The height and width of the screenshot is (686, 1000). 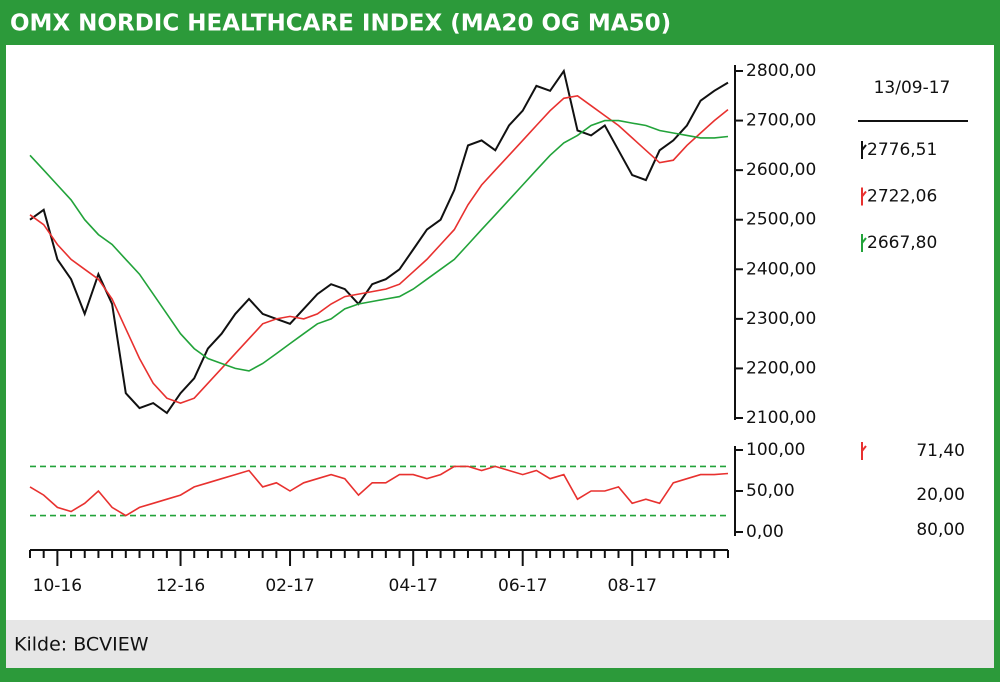 What do you see at coordinates (781, 71) in the screenshot?
I see `y-tick-label: 2800,00` at bounding box center [781, 71].